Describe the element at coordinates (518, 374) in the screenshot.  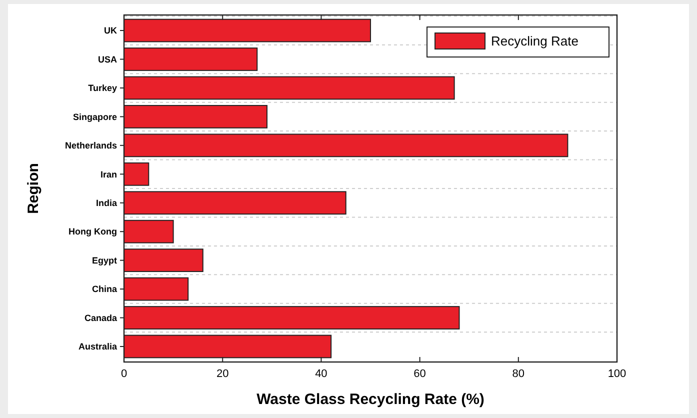
I see `x-tick-label: 80` at that location.